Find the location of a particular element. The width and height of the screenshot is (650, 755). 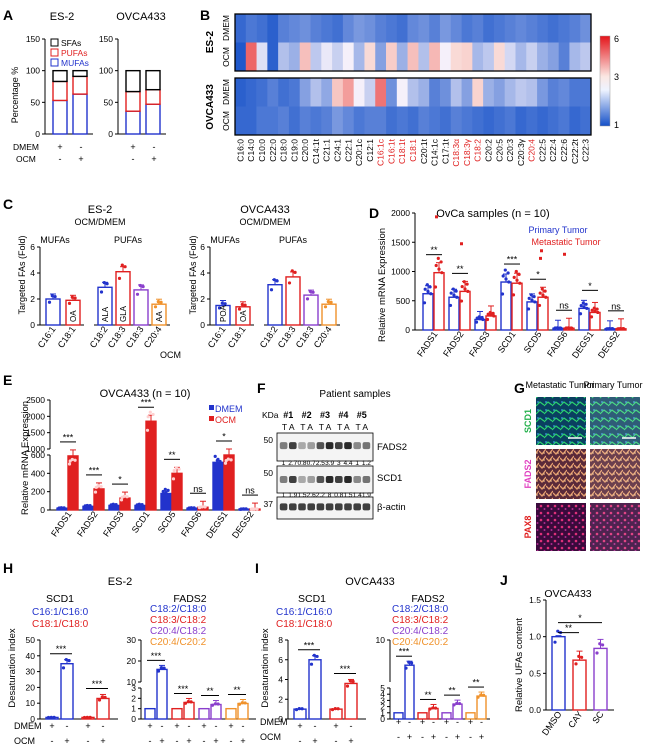

panel-i-legend: C20:4/C18:2 is located at coordinates (420, 631).